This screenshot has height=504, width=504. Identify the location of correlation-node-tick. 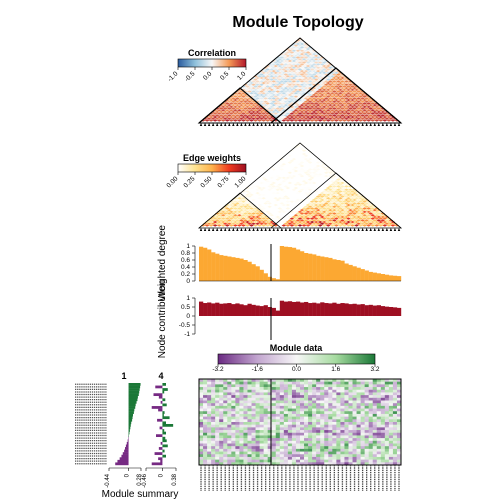
(342, 124).